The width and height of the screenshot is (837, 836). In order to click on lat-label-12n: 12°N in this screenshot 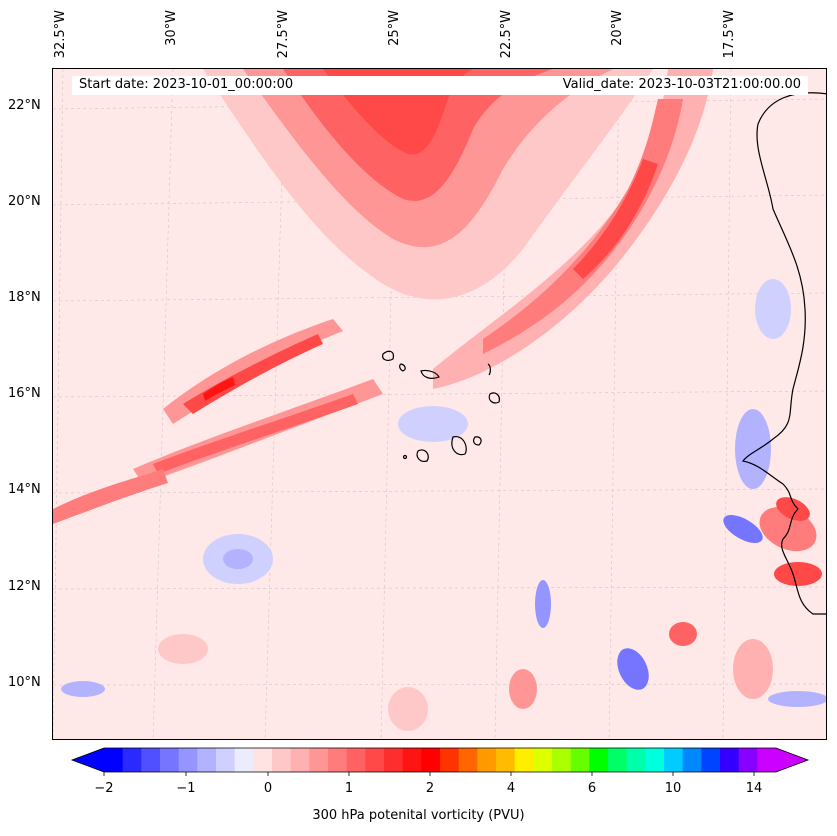, I will do `click(24, 586)`.